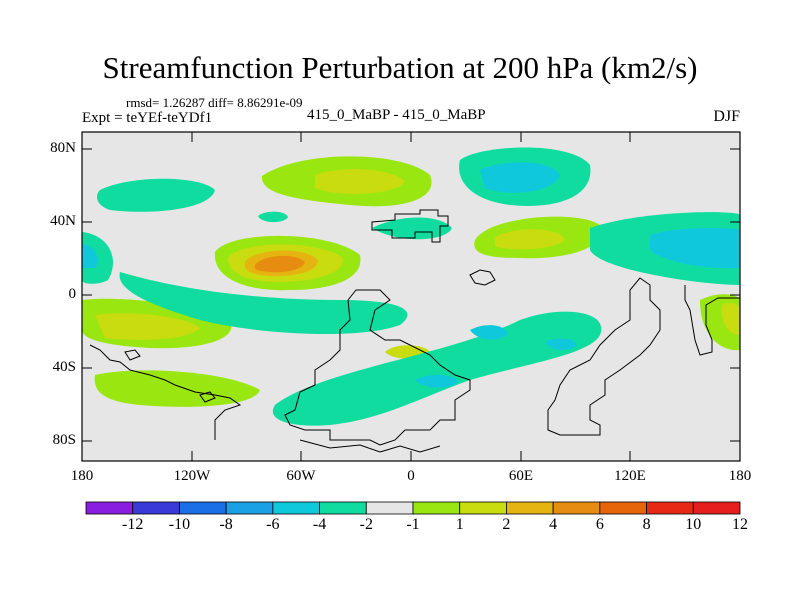  I want to click on season-label: DJF, so click(726, 116).